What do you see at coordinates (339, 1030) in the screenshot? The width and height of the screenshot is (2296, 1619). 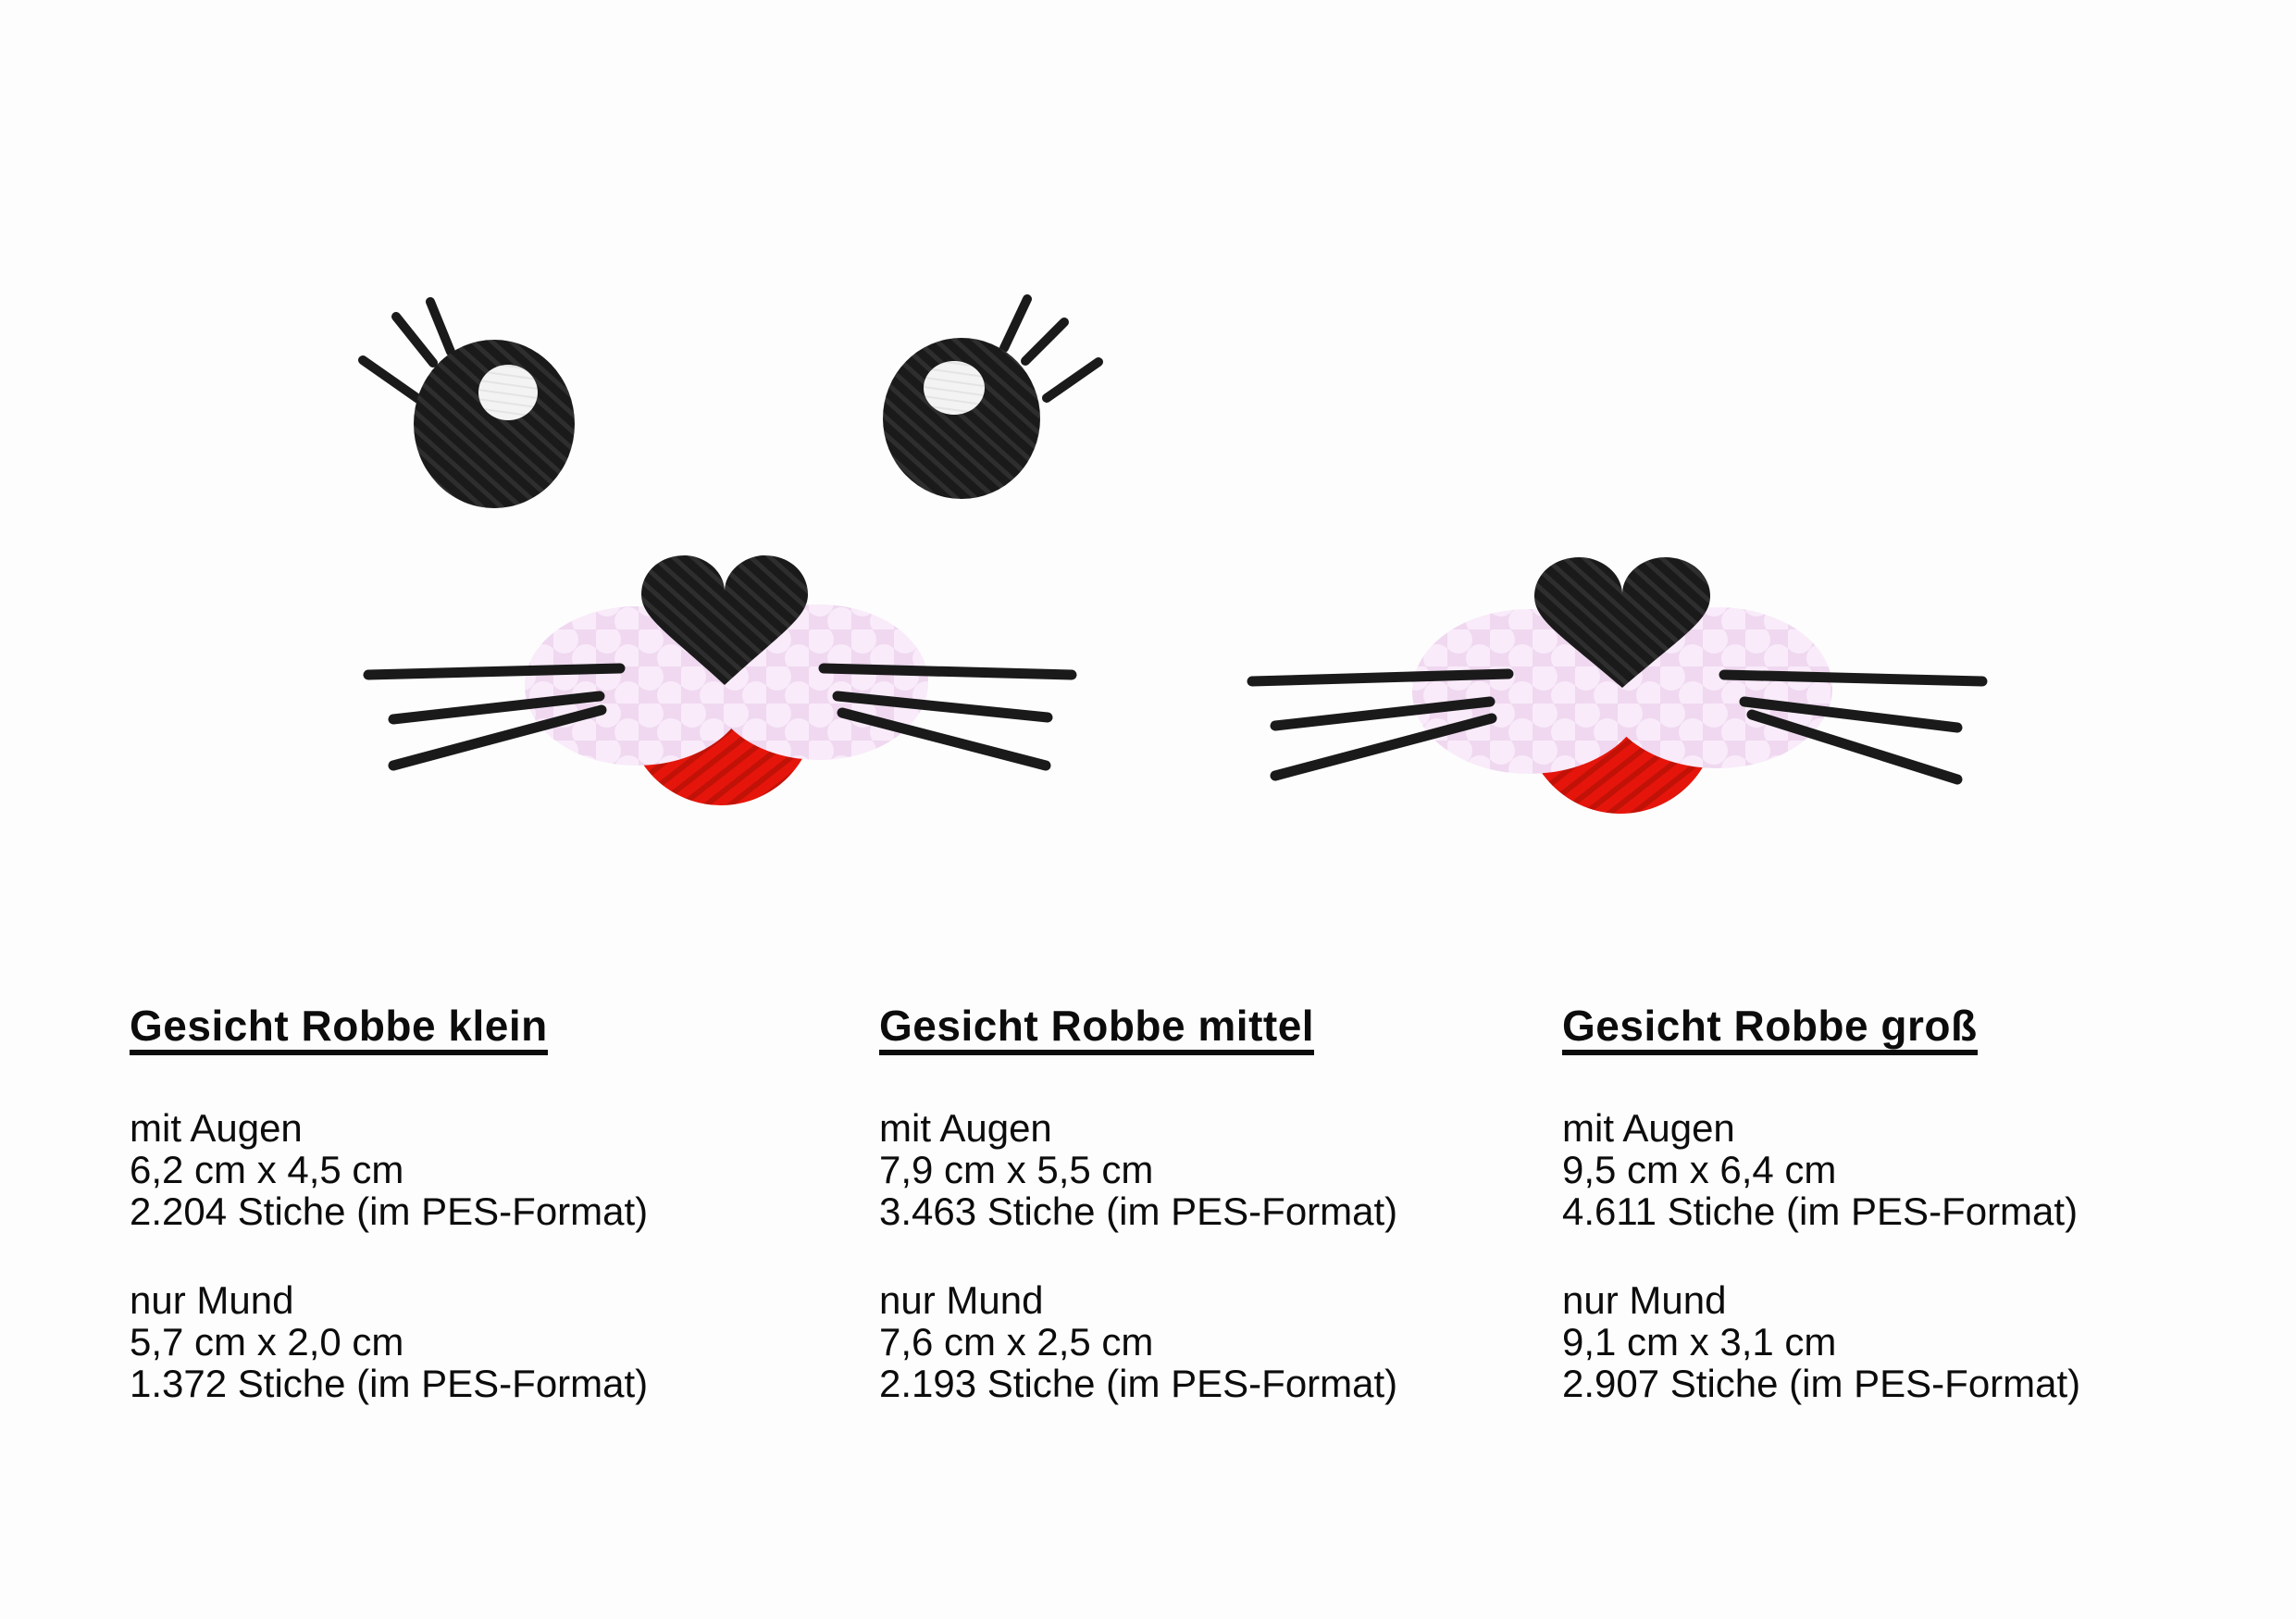 I see `column-title-text: Gesicht Robbe klein` at bounding box center [339, 1030].